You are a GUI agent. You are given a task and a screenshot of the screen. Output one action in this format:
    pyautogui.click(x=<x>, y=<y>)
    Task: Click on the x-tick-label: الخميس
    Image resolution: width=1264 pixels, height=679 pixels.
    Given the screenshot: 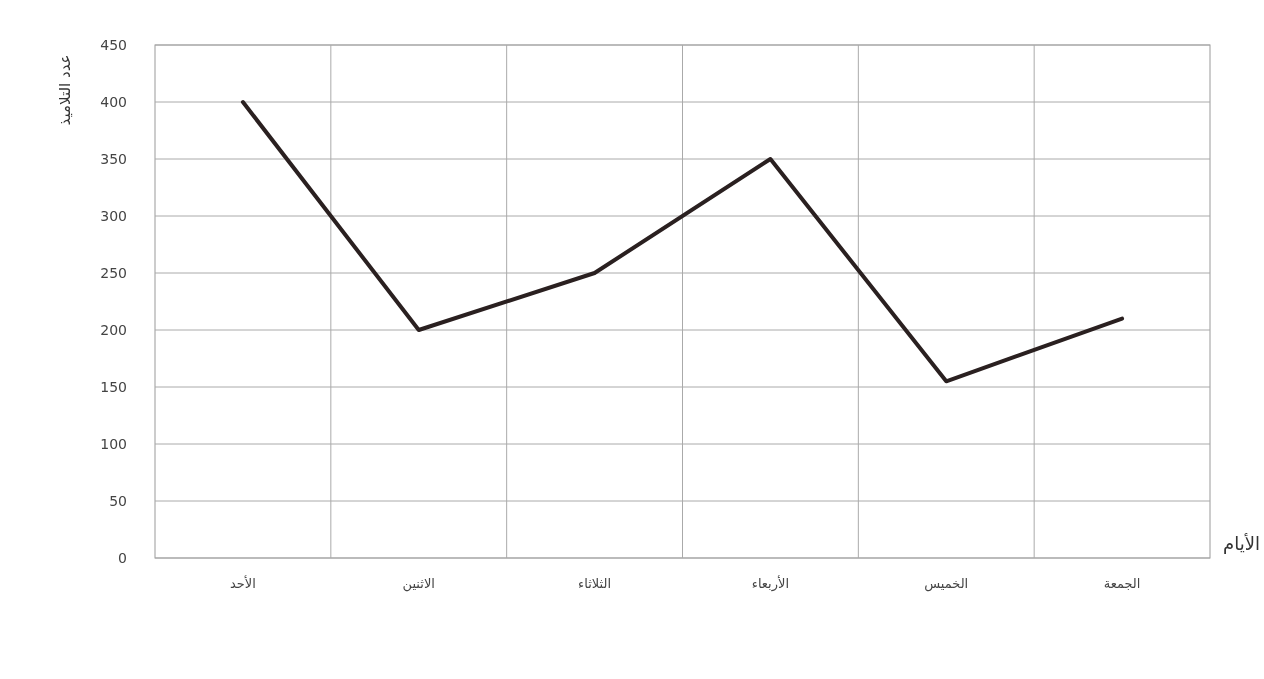 What is the action you would take?
    pyautogui.click(x=946, y=584)
    